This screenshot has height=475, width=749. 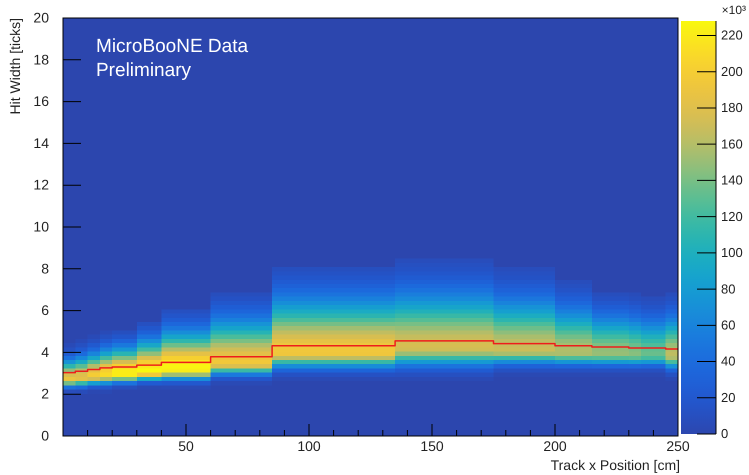 I want to click on color-bar-label: 140, so click(x=732, y=180).